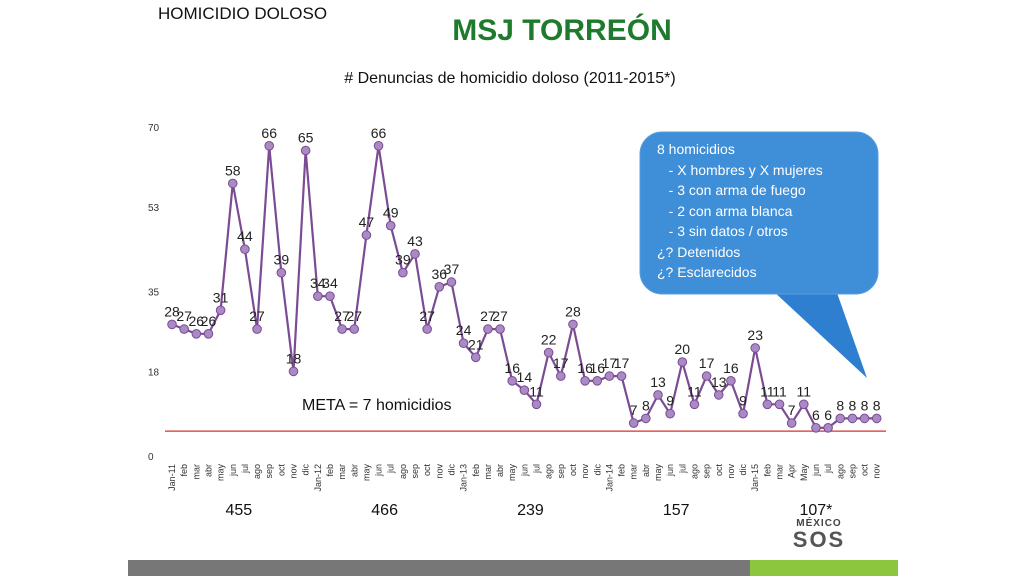 The image size is (1024, 576). I want to click on callout-line: 8 homicidios, so click(696, 149).